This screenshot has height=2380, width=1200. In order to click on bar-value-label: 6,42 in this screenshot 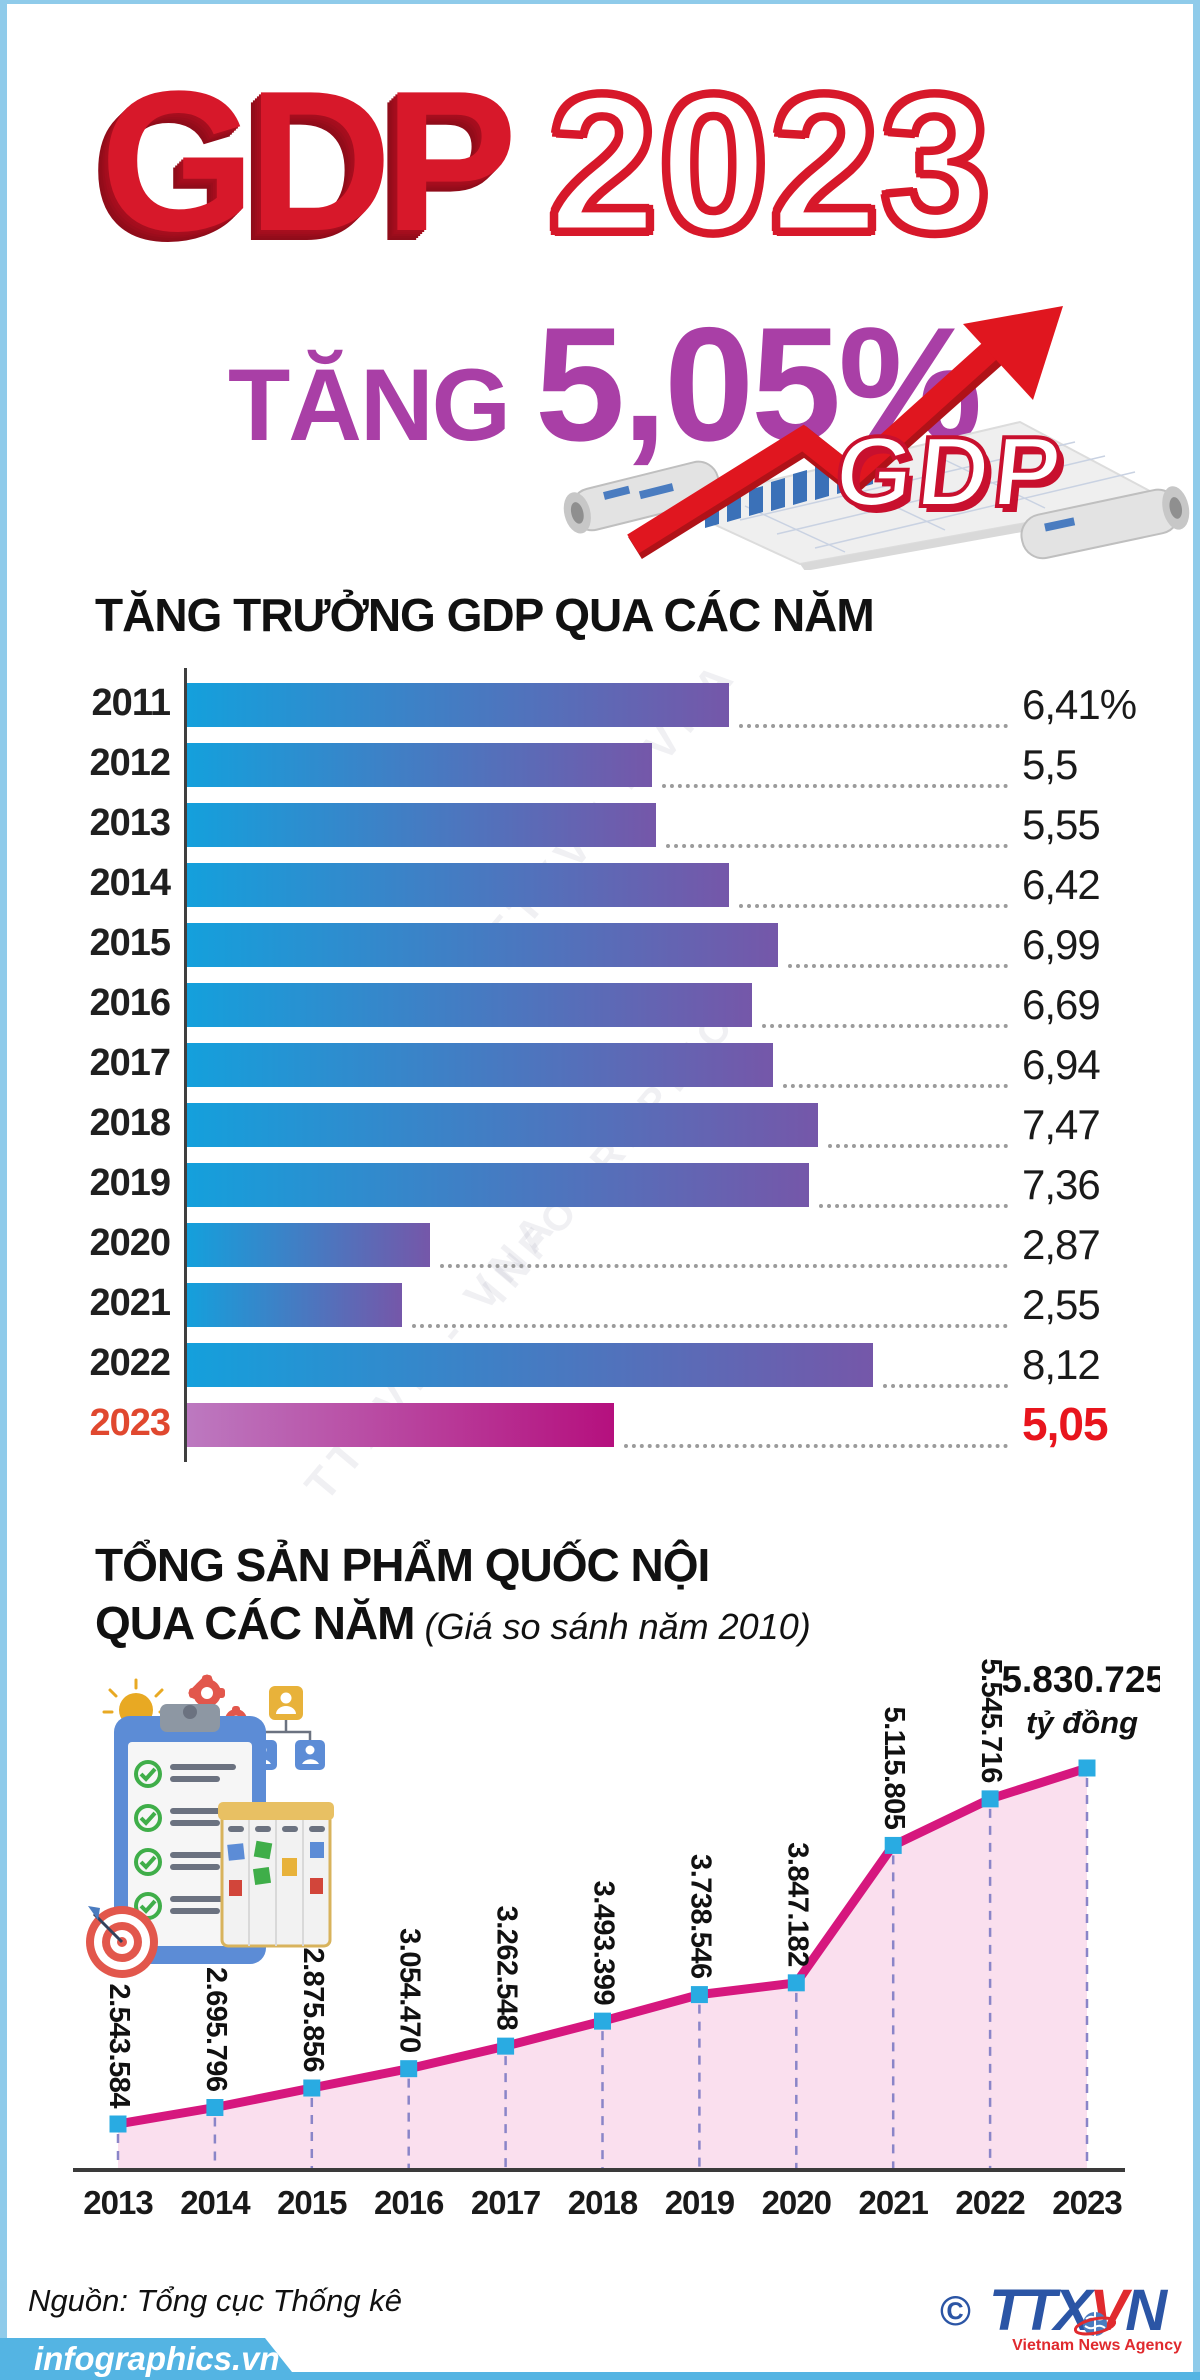, I will do `click(1061, 884)`.